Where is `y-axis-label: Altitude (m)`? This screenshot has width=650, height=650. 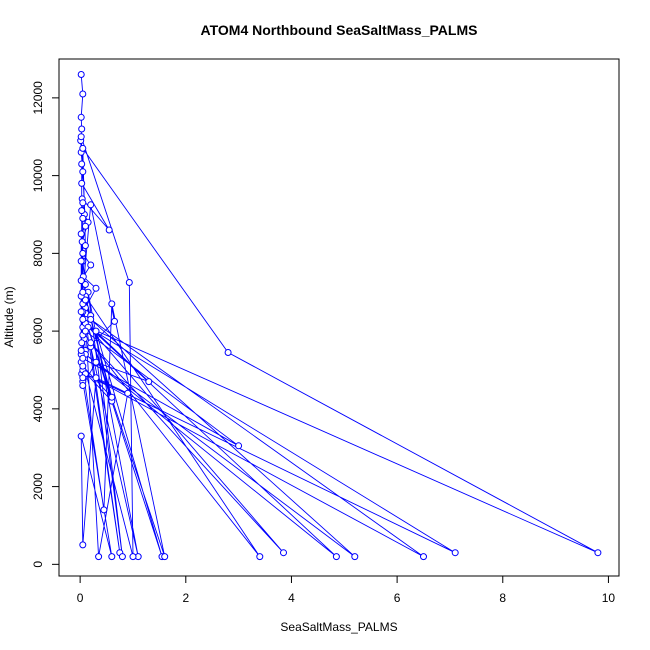
y-axis-label: Altitude (m) is located at coordinates (9, 316).